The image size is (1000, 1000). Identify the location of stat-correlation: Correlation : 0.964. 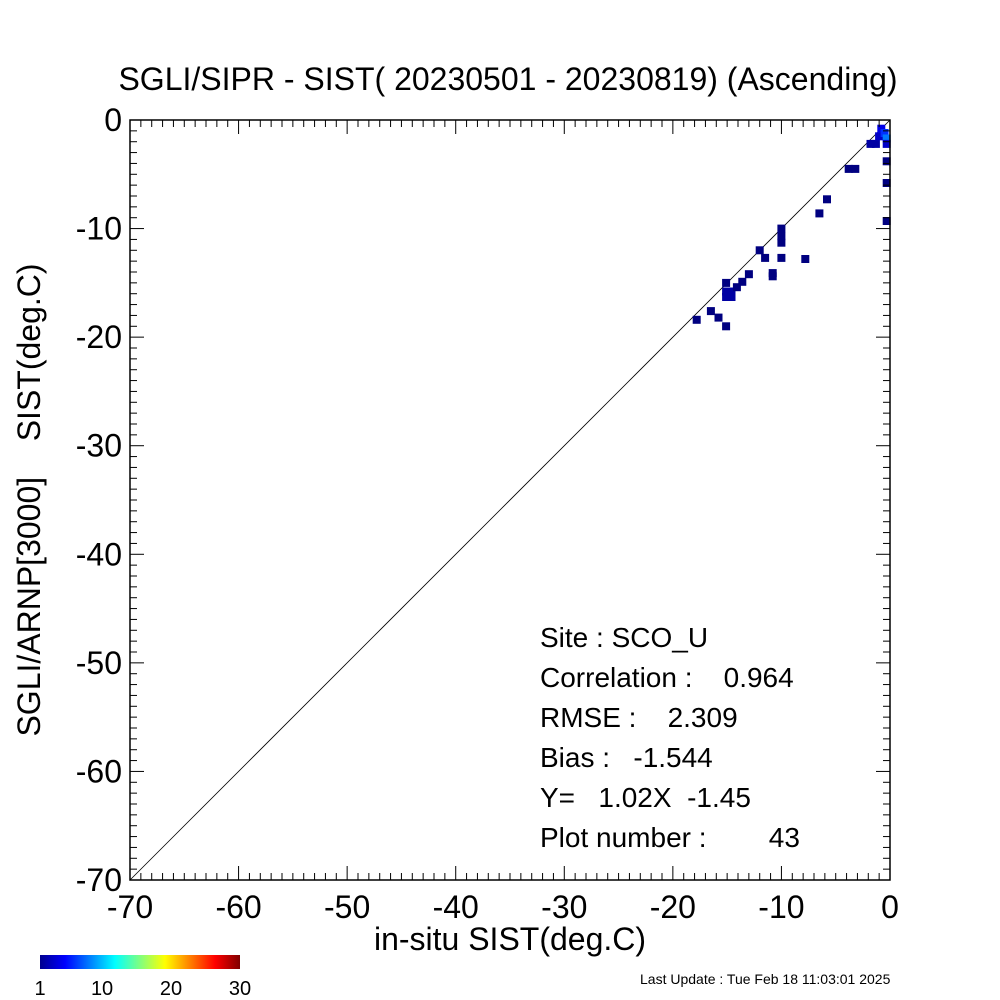
(667, 677).